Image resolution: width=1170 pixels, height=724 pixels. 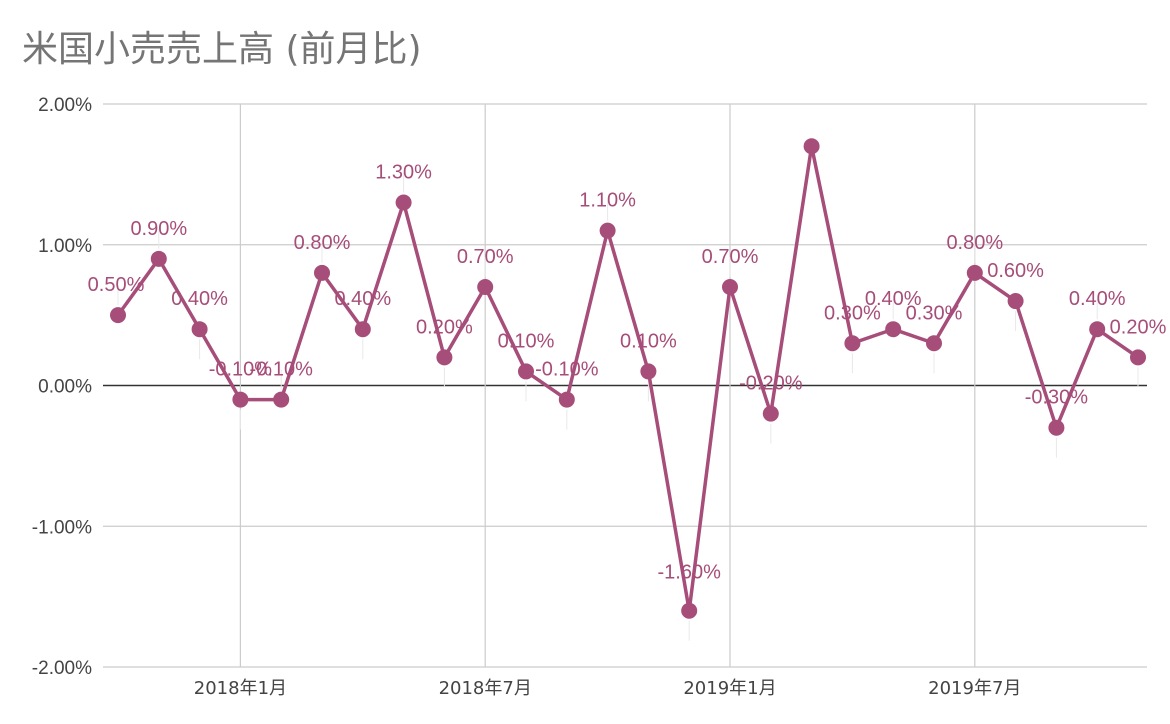 I want to click on data-label: -1.60%, so click(x=690, y=573).